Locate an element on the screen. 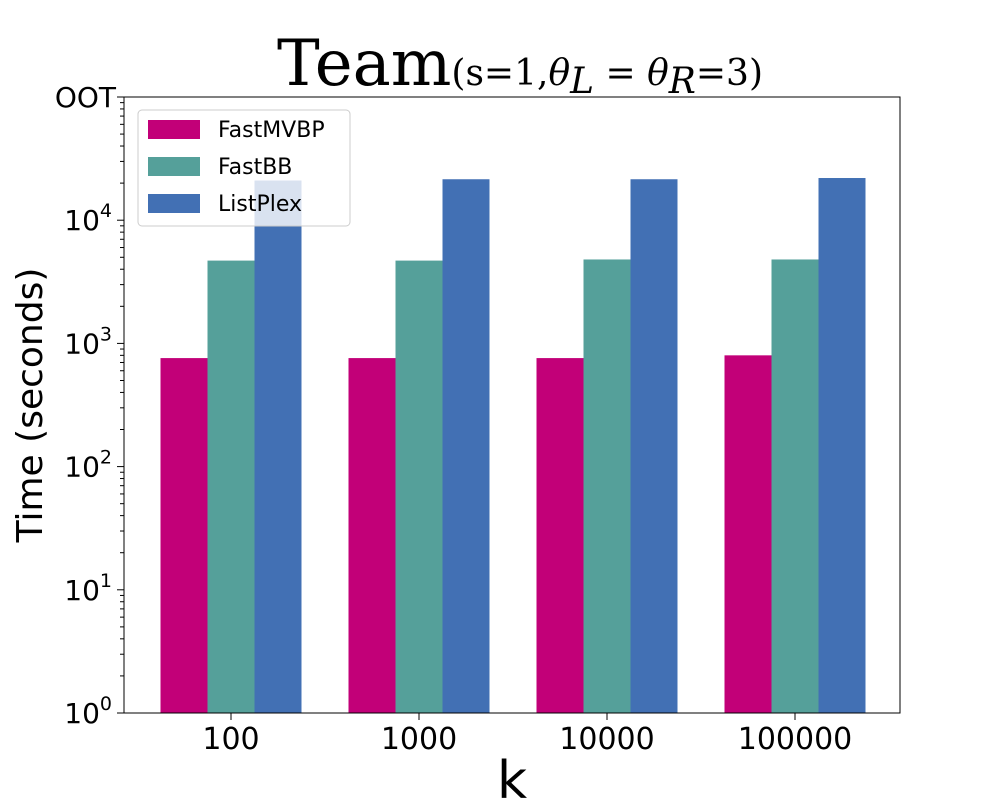  legend-label-fastbb: FastBB is located at coordinates (255, 167).